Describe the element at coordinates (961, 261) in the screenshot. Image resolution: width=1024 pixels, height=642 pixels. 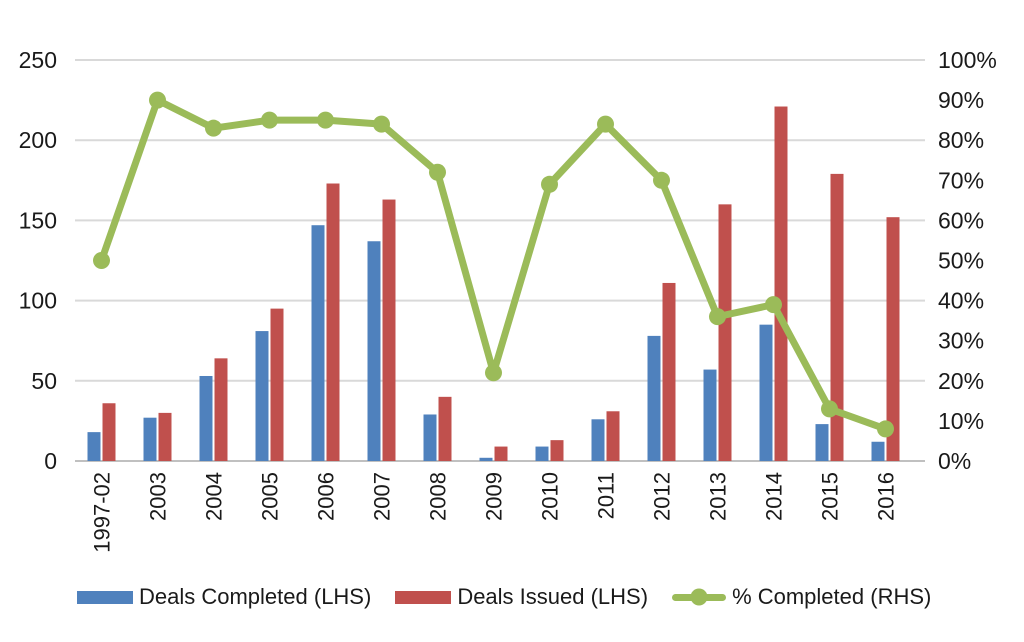
I see `right-axis-tick-label: 50%` at that location.